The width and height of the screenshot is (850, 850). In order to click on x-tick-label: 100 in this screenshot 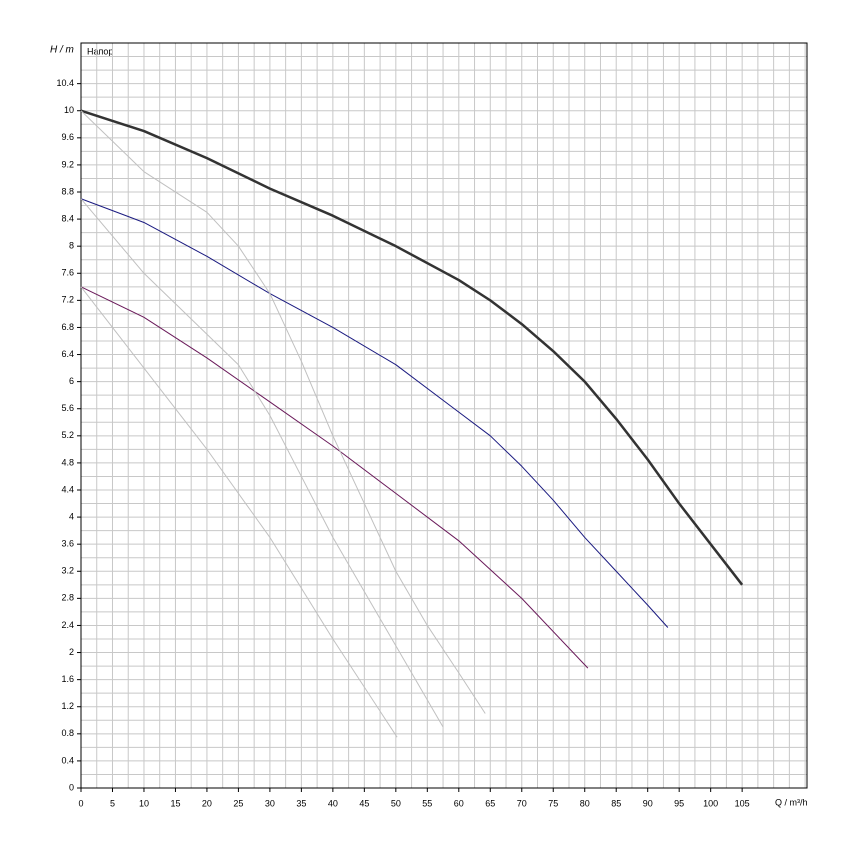, I will do `click(710, 803)`.